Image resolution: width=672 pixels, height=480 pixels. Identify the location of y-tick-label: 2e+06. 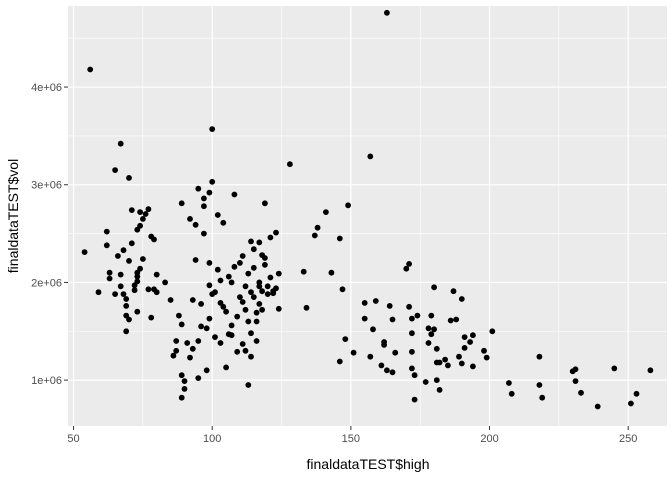
(46, 283).